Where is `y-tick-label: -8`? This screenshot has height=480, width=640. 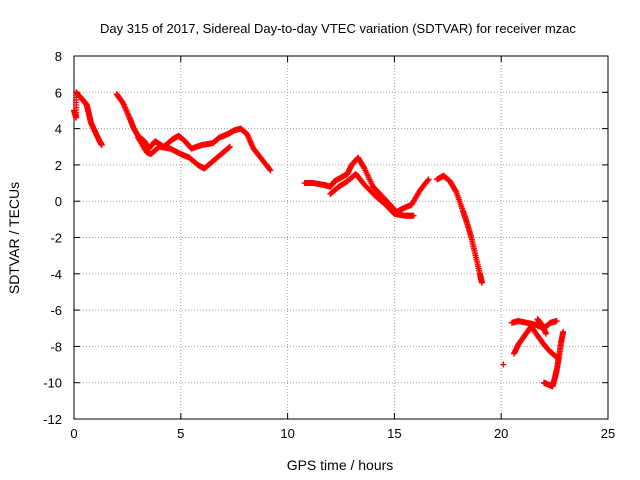
y-tick-label: -8 is located at coordinates (56, 346).